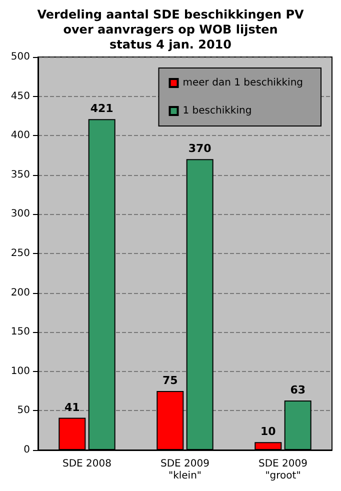 This screenshot has width=341, height=491. What do you see at coordinates (72, 407) in the screenshot?
I see `data-label: 41` at bounding box center [72, 407].